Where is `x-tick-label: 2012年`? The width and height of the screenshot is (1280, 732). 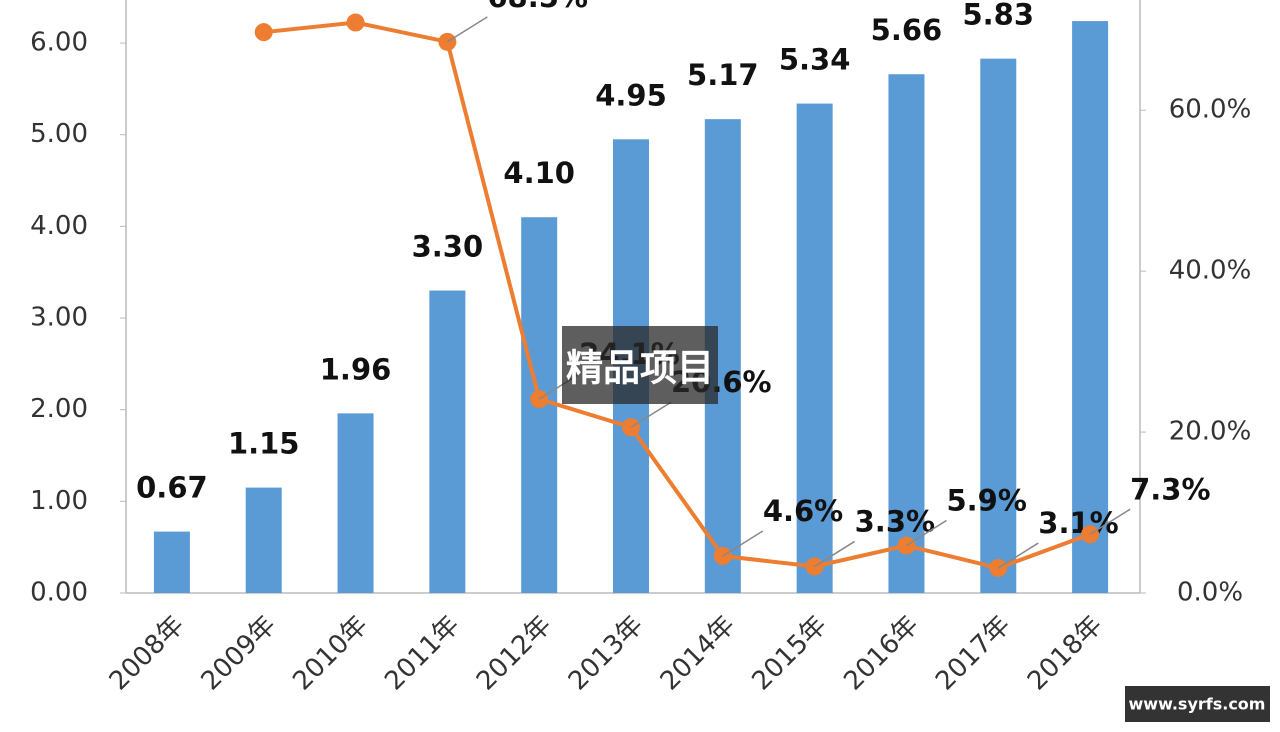 x-tick-label: 2012年 is located at coordinates (514, 653).